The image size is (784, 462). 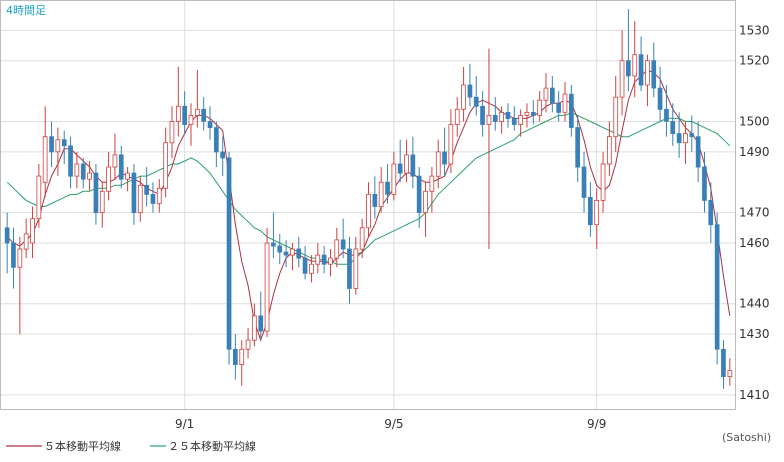 What do you see at coordinates (393, 424) in the screenshot?
I see `x-tick-label: 9/5` at bounding box center [393, 424].